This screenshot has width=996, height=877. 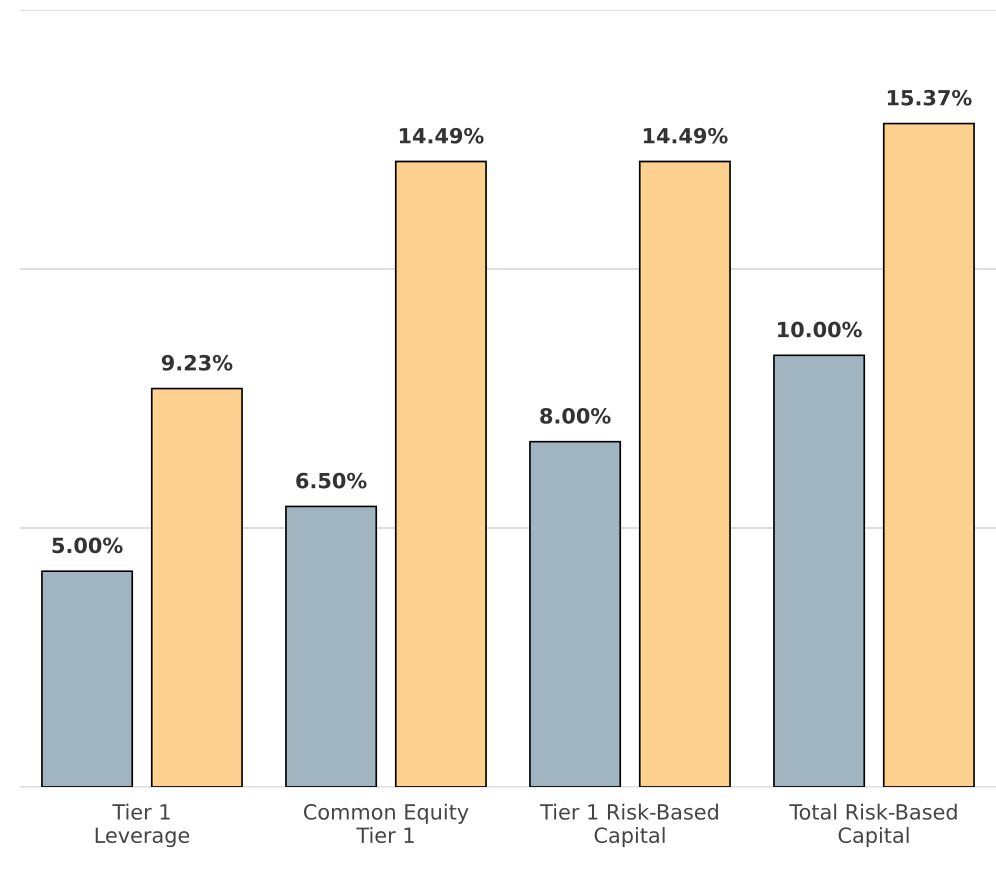 I want to click on data-label: 10.00%, so click(x=820, y=330).